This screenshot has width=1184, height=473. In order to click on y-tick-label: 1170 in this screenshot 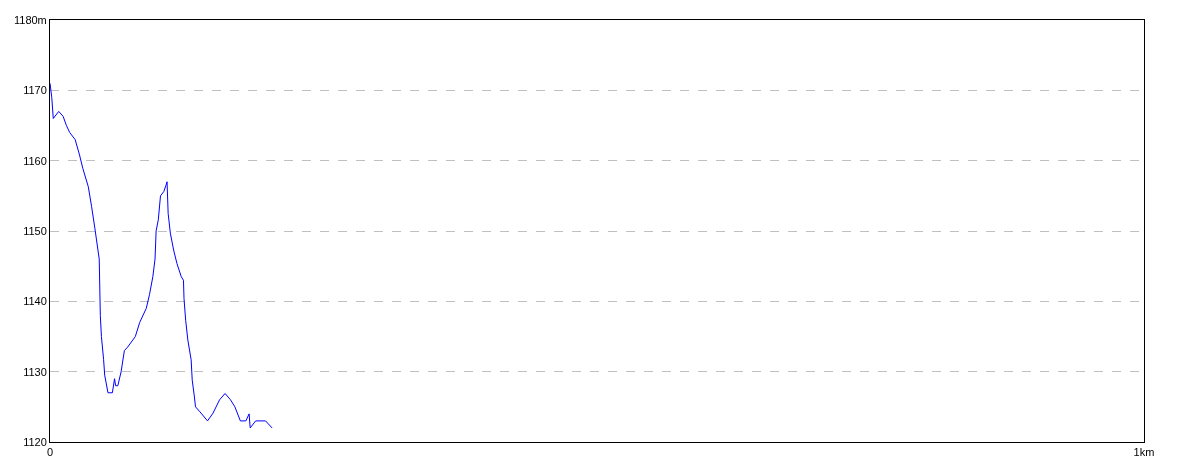, I will do `click(35, 90)`.